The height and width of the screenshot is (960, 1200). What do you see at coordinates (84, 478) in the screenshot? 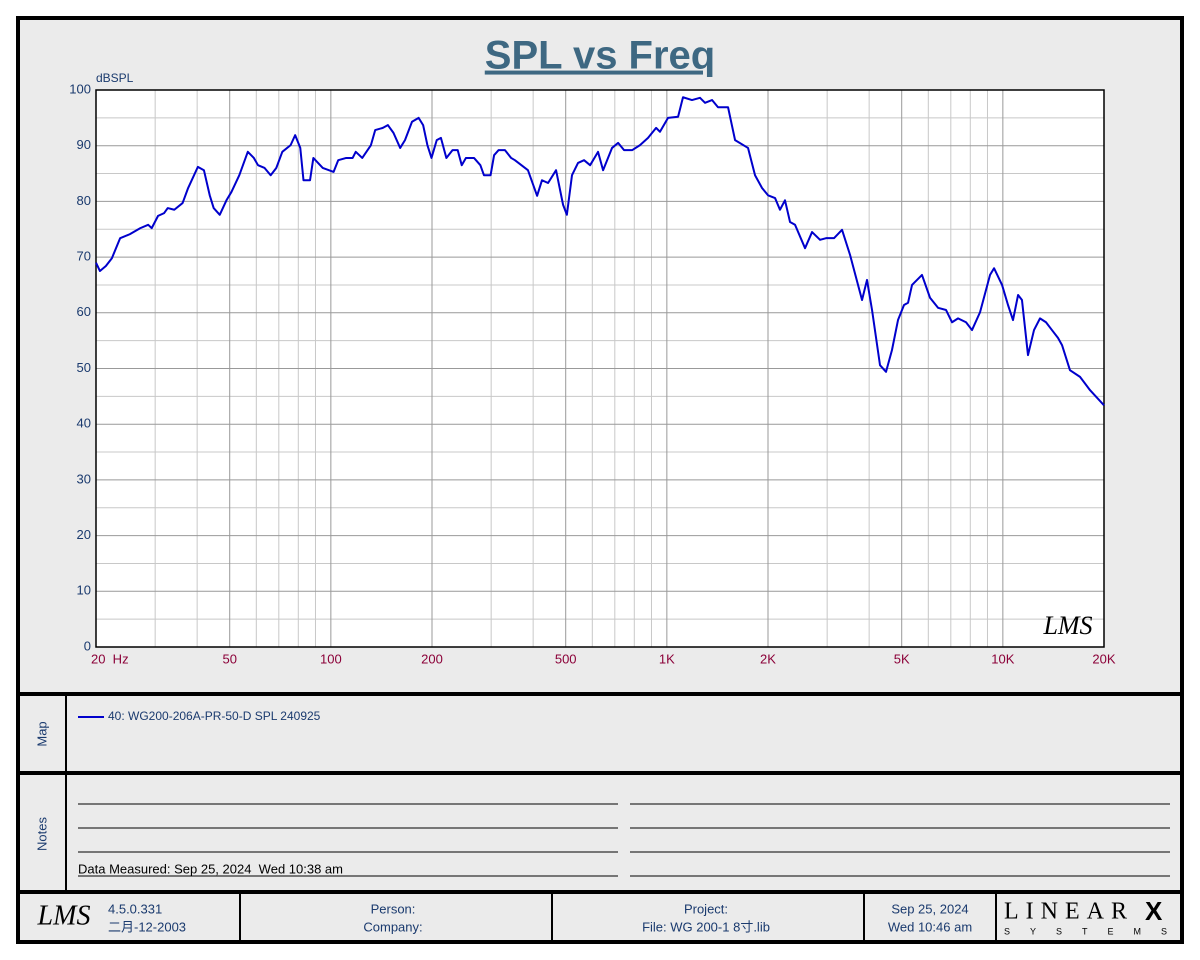
I see `y-tick-label: 30` at bounding box center [84, 478].